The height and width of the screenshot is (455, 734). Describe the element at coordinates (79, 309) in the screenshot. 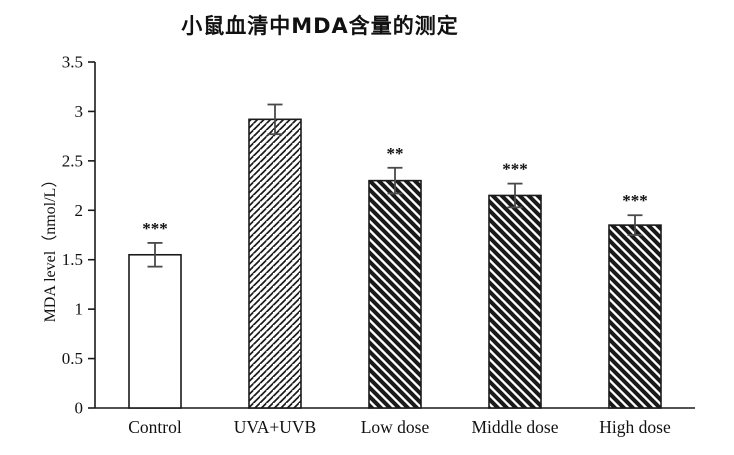

I see `y-tick-label: 1` at that location.